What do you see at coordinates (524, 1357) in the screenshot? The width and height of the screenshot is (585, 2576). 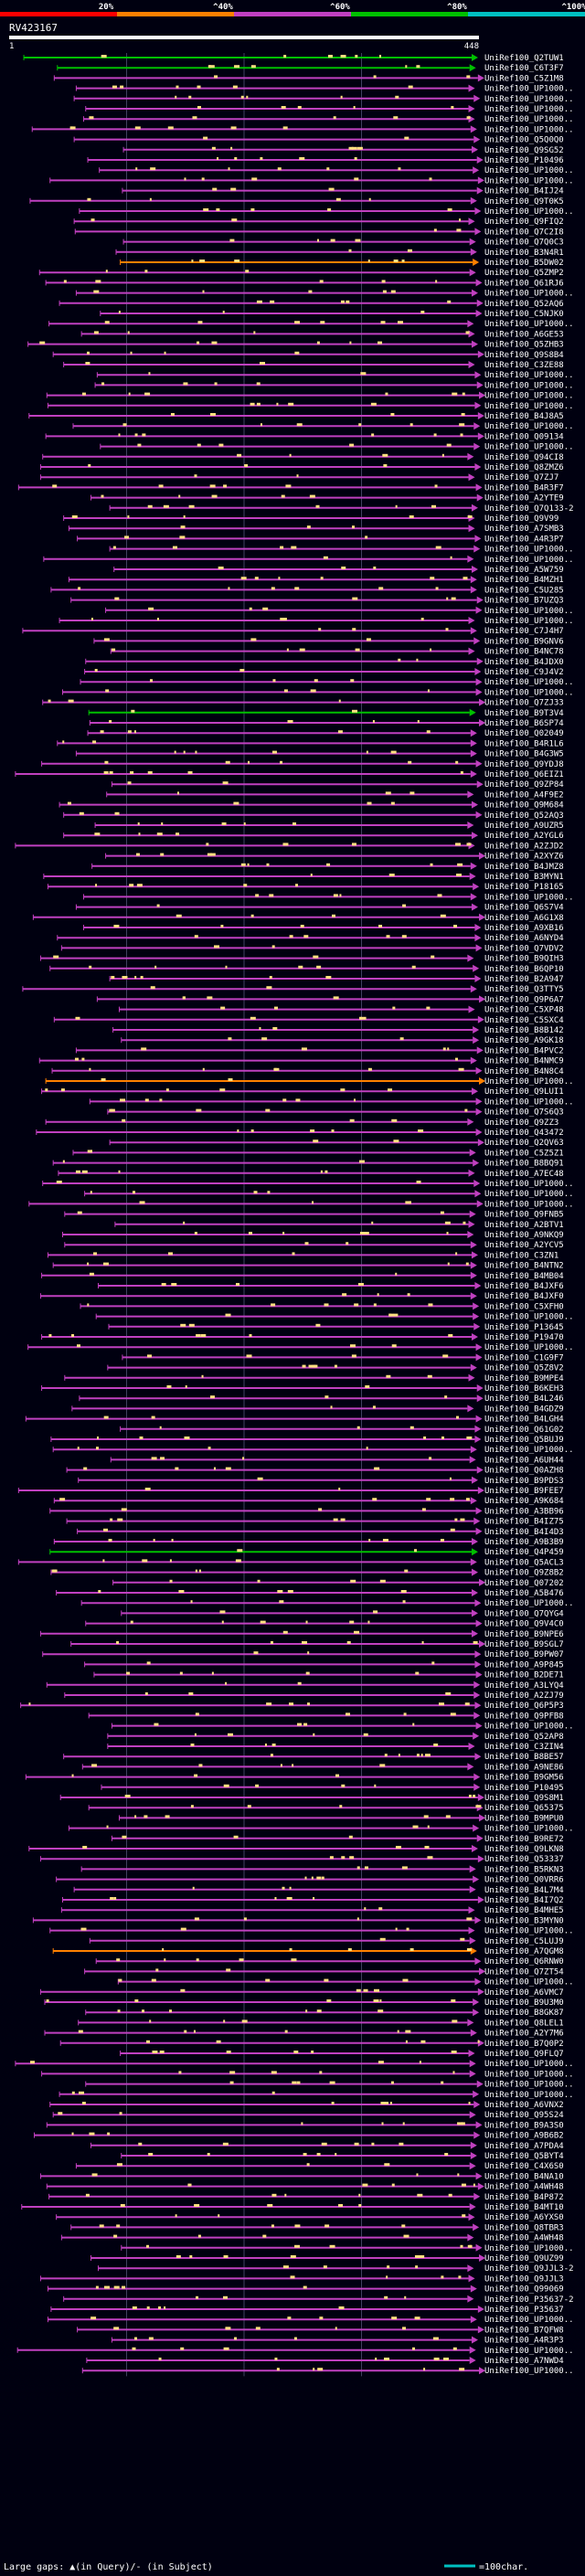 I see `hit-label: UniRef100_C1G9F7` at bounding box center [524, 1357].